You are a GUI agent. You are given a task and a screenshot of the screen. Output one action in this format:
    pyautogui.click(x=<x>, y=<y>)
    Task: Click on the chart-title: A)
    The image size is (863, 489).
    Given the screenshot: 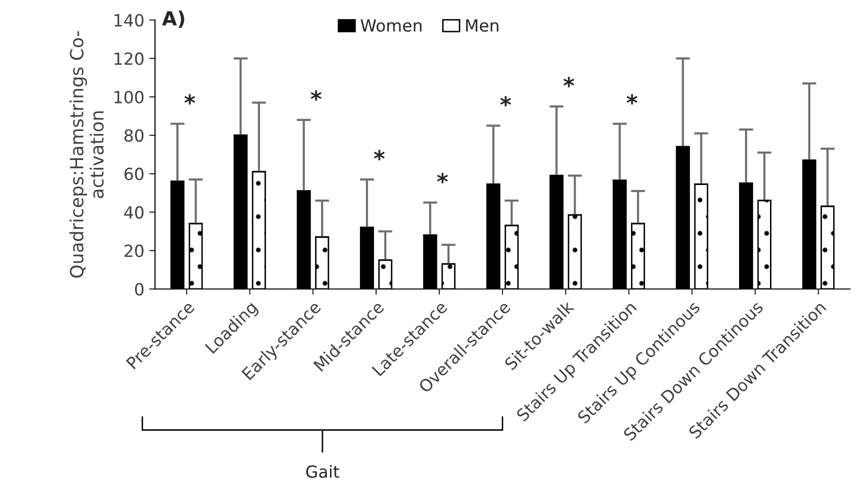 What is the action you would take?
    pyautogui.click(x=173, y=19)
    